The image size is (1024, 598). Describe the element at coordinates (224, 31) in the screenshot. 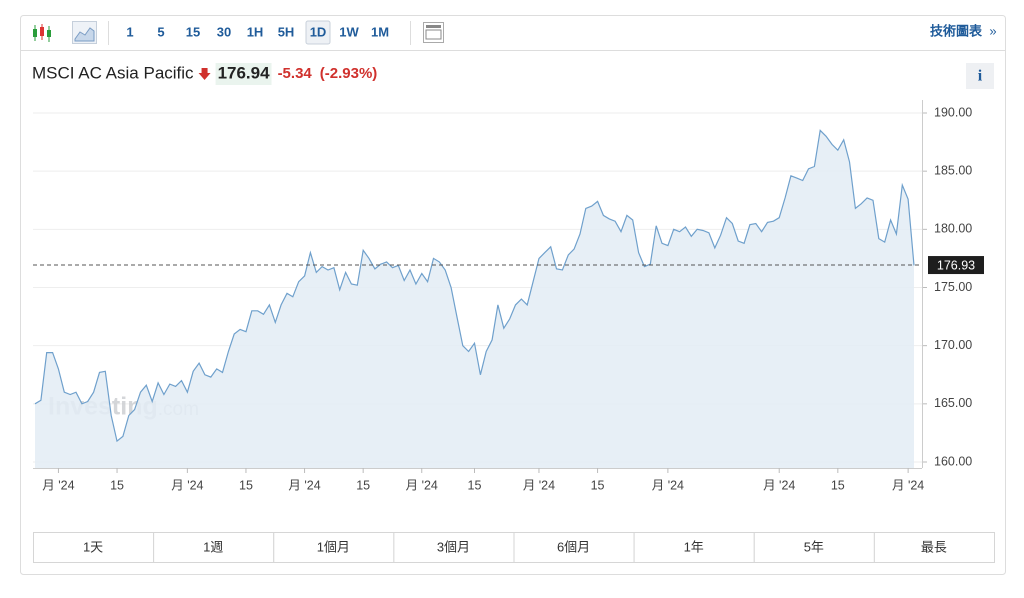

I see `interval-button: 30` at that location.